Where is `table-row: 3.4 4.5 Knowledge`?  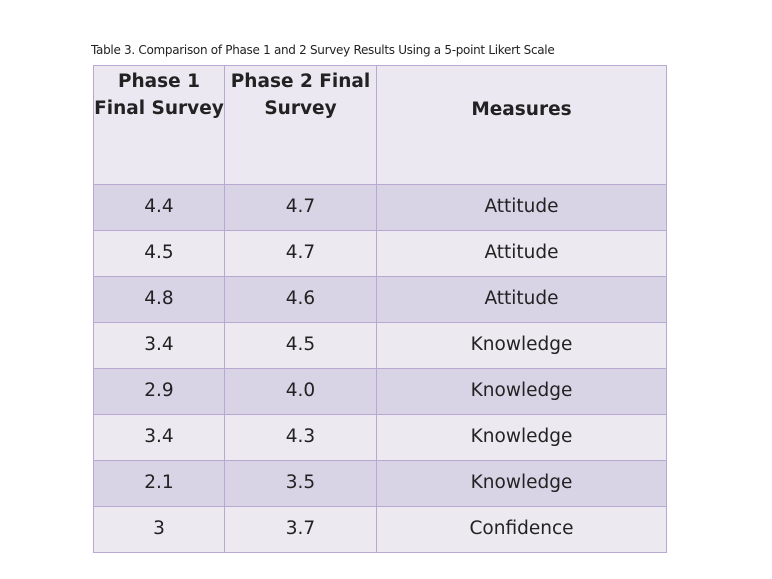
table-row: 3.4 4.5 Knowledge is located at coordinates (380, 345).